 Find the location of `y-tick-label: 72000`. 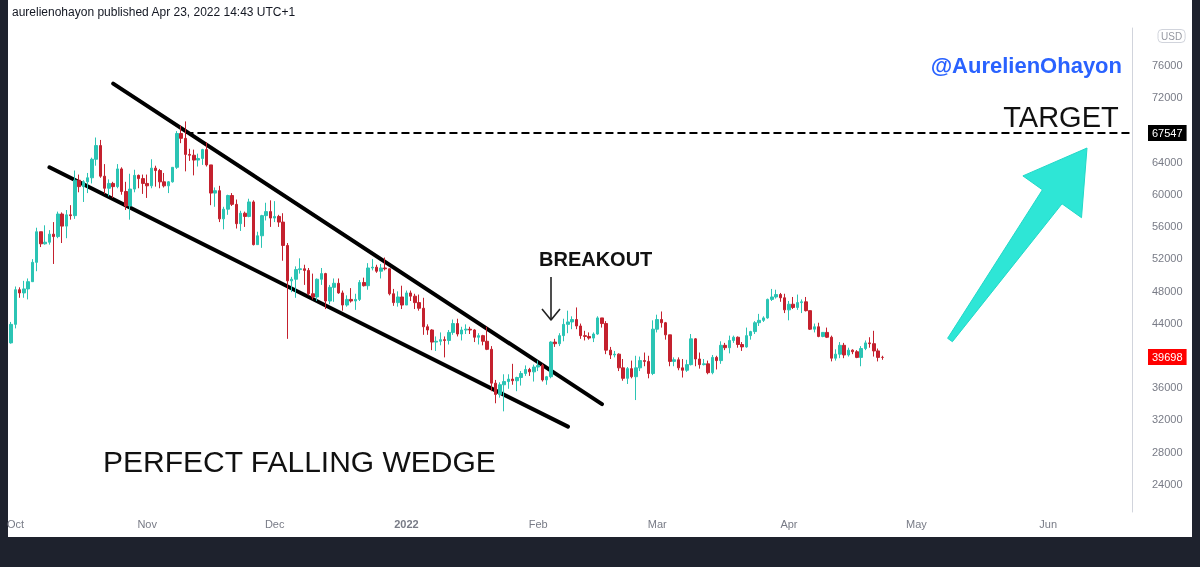

y-tick-label: 72000 is located at coordinates (1167, 97).